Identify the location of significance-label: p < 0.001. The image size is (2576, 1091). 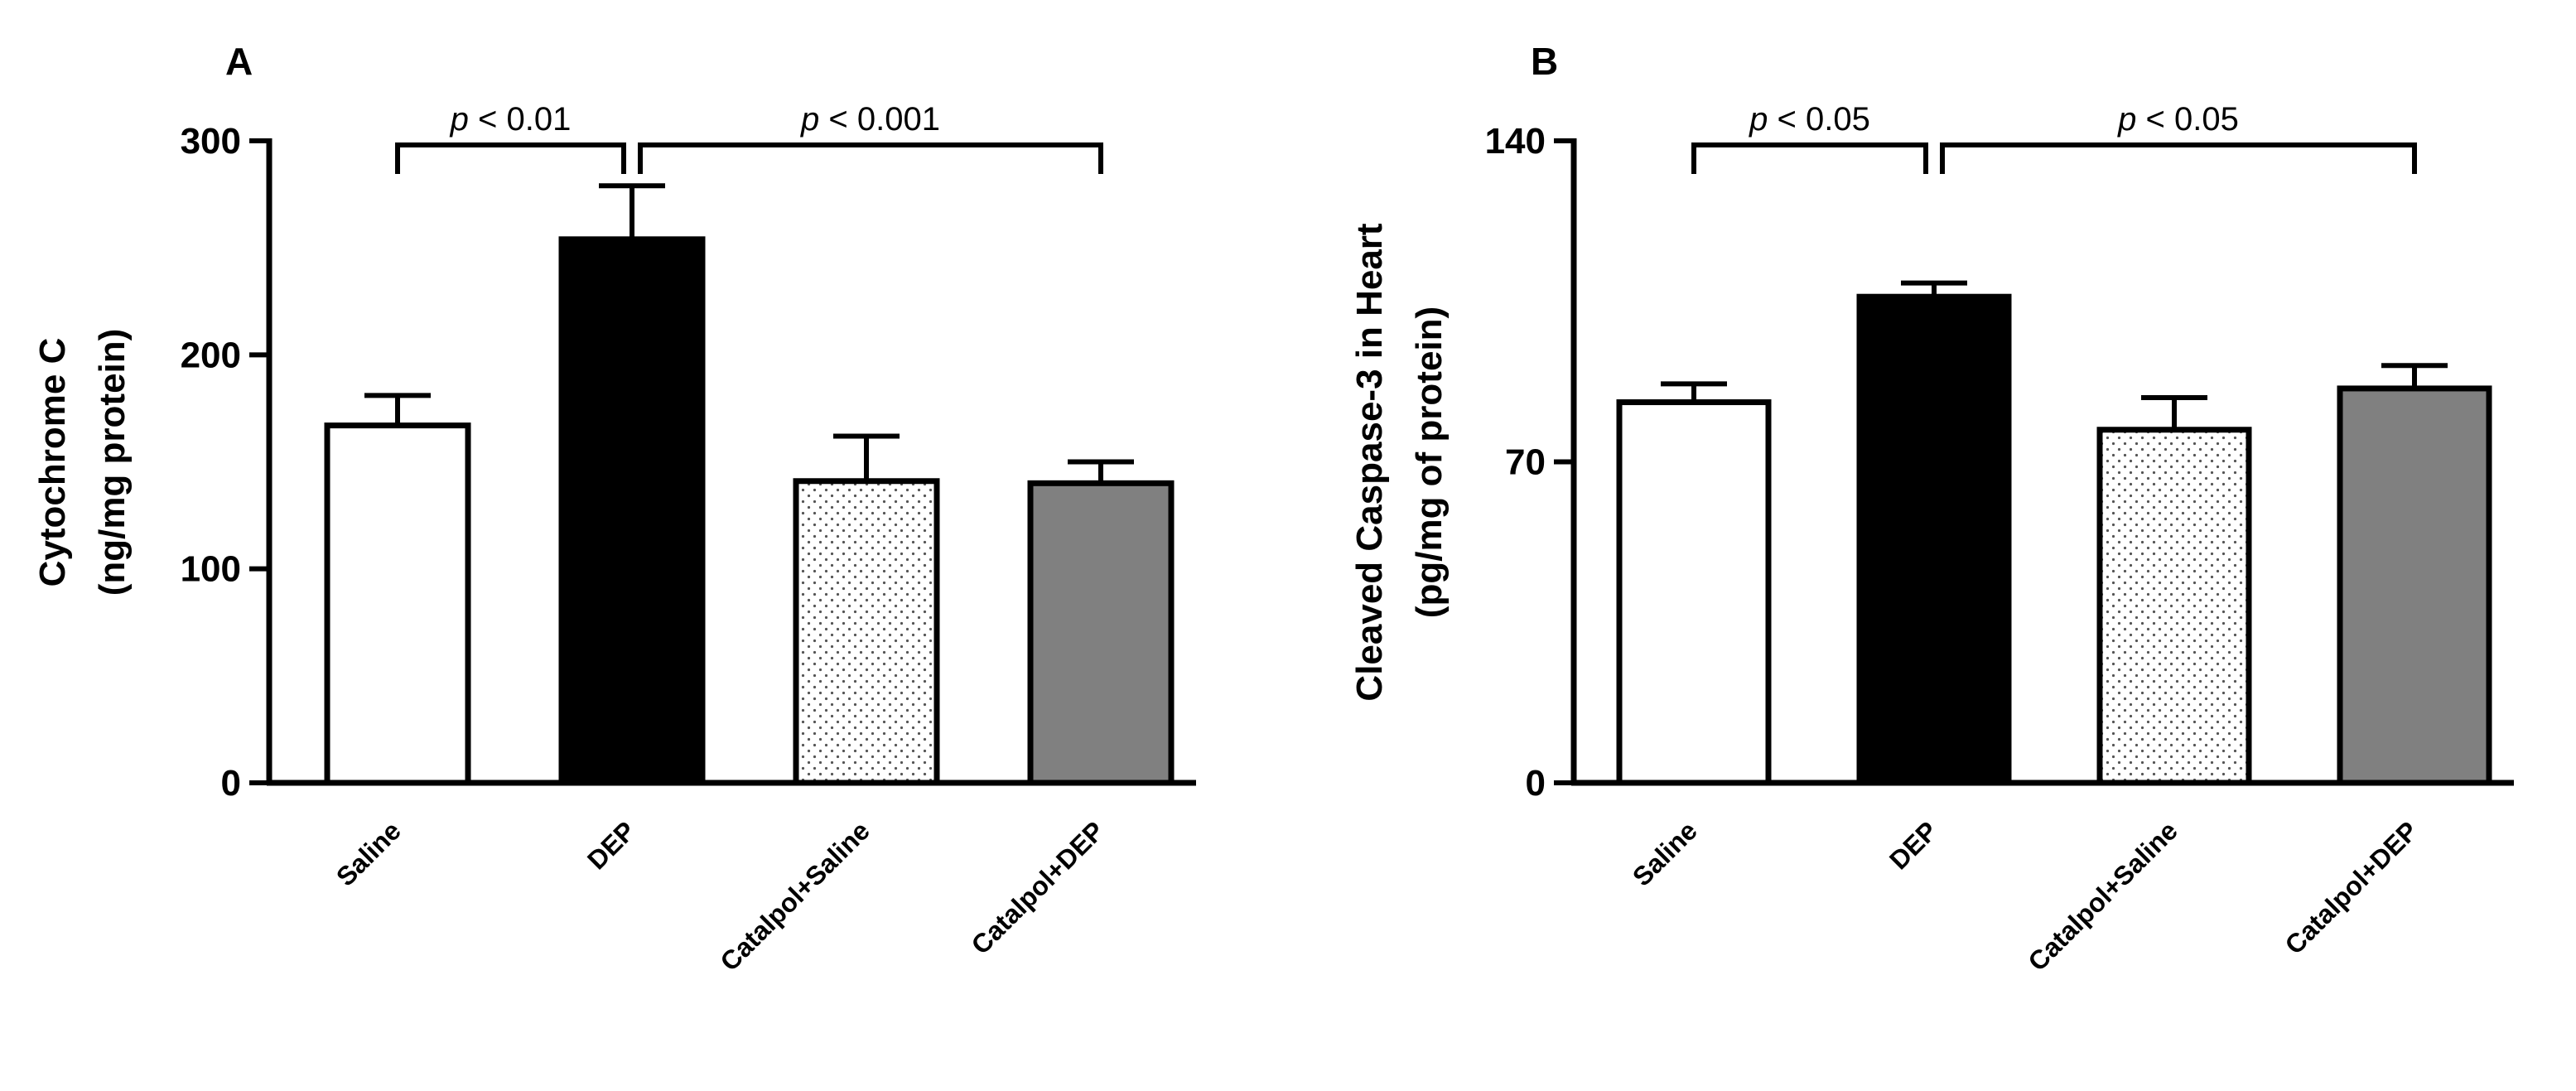
(870, 119).